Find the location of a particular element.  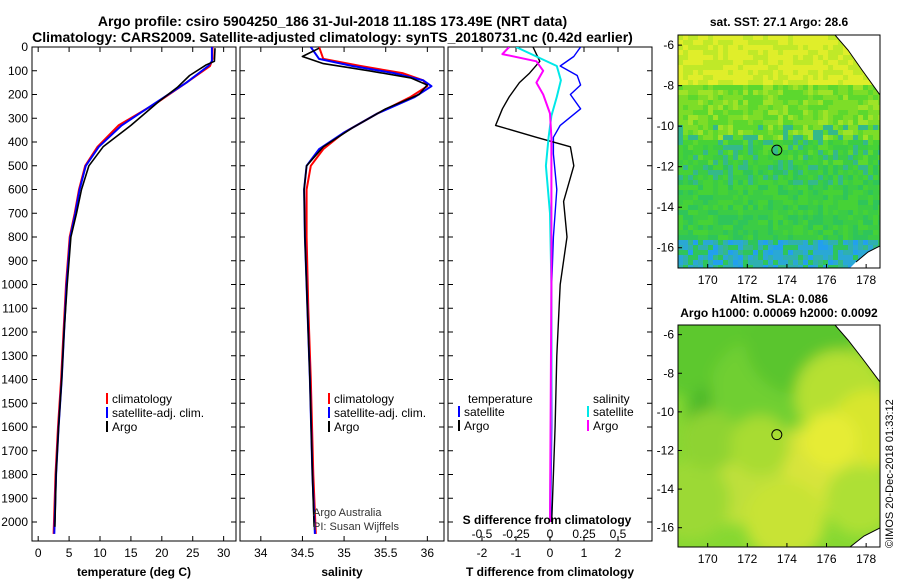

legend-title-salinity: salinity is located at coordinates (611, 399).